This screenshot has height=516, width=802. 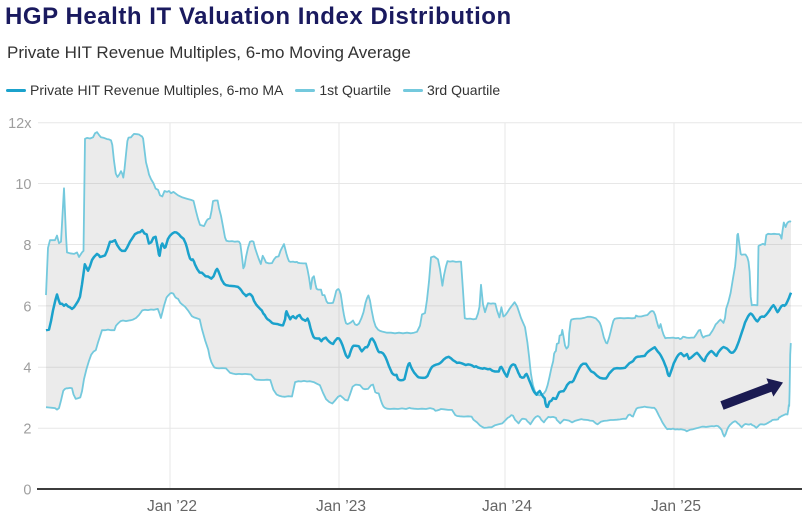 What do you see at coordinates (27, 307) in the screenshot?
I see `svg-text: 6` at bounding box center [27, 307].